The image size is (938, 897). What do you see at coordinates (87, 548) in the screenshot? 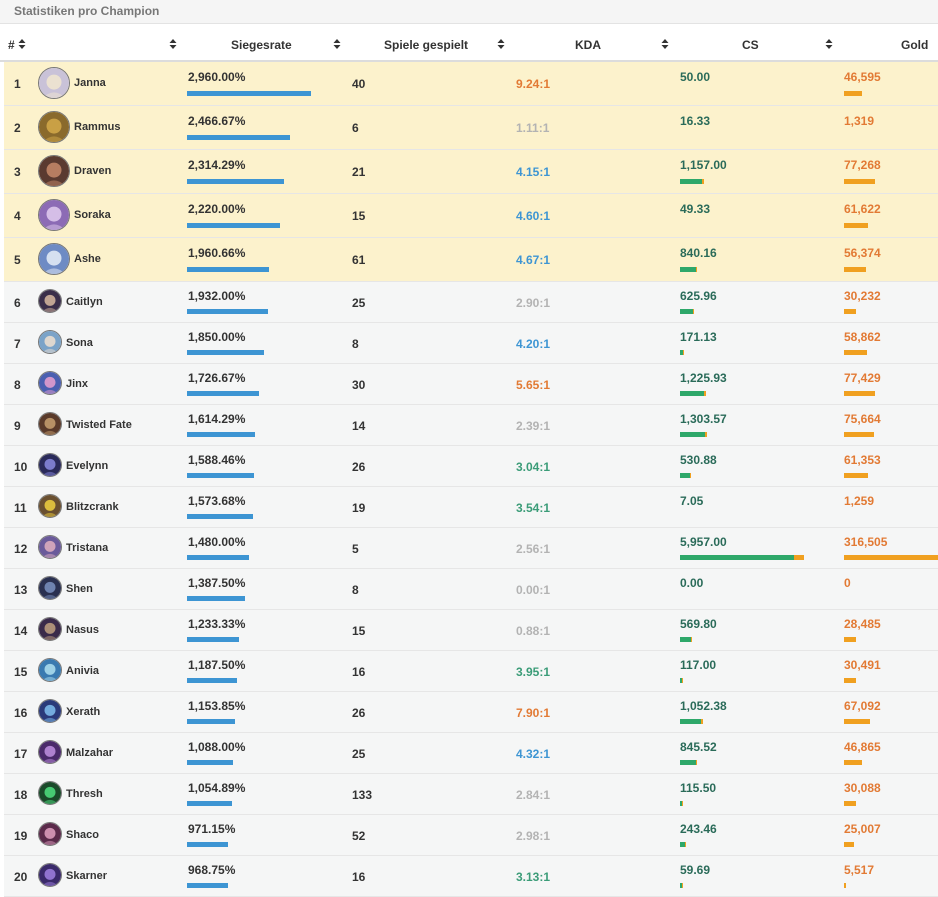
I see `champion-name: Tristana` at bounding box center [87, 548].